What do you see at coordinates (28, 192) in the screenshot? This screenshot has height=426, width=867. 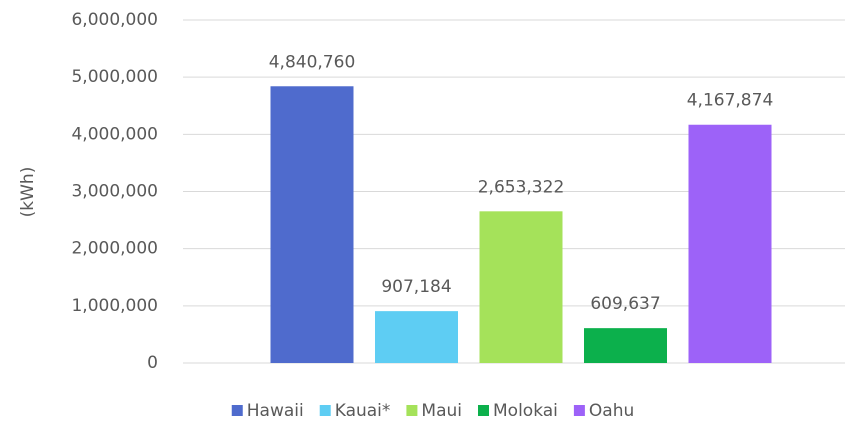 I see `y-axis-label: (kWh)` at bounding box center [28, 192].